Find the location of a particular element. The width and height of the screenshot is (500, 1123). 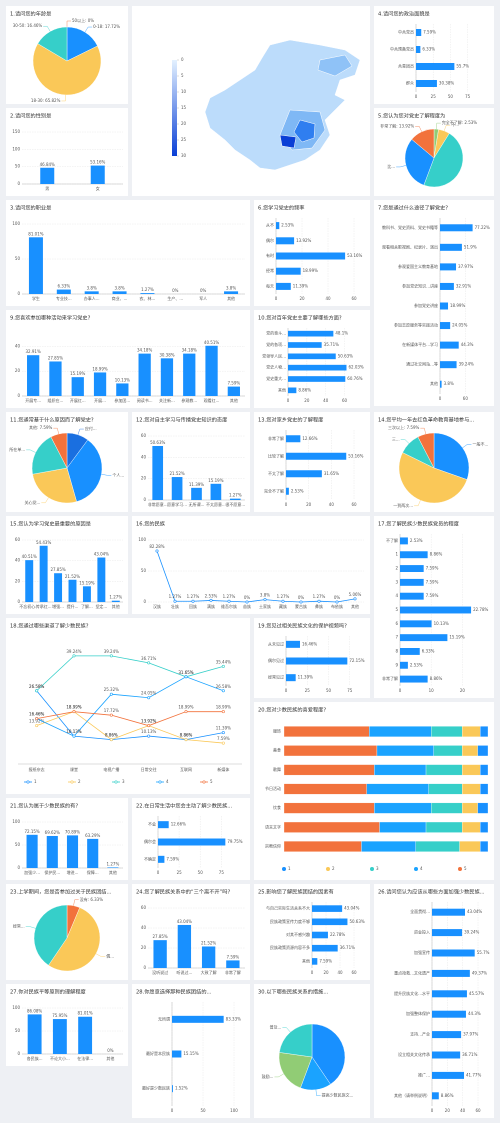

y-tick-label: 参加党史讲座 is located at coordinates (426, 305).